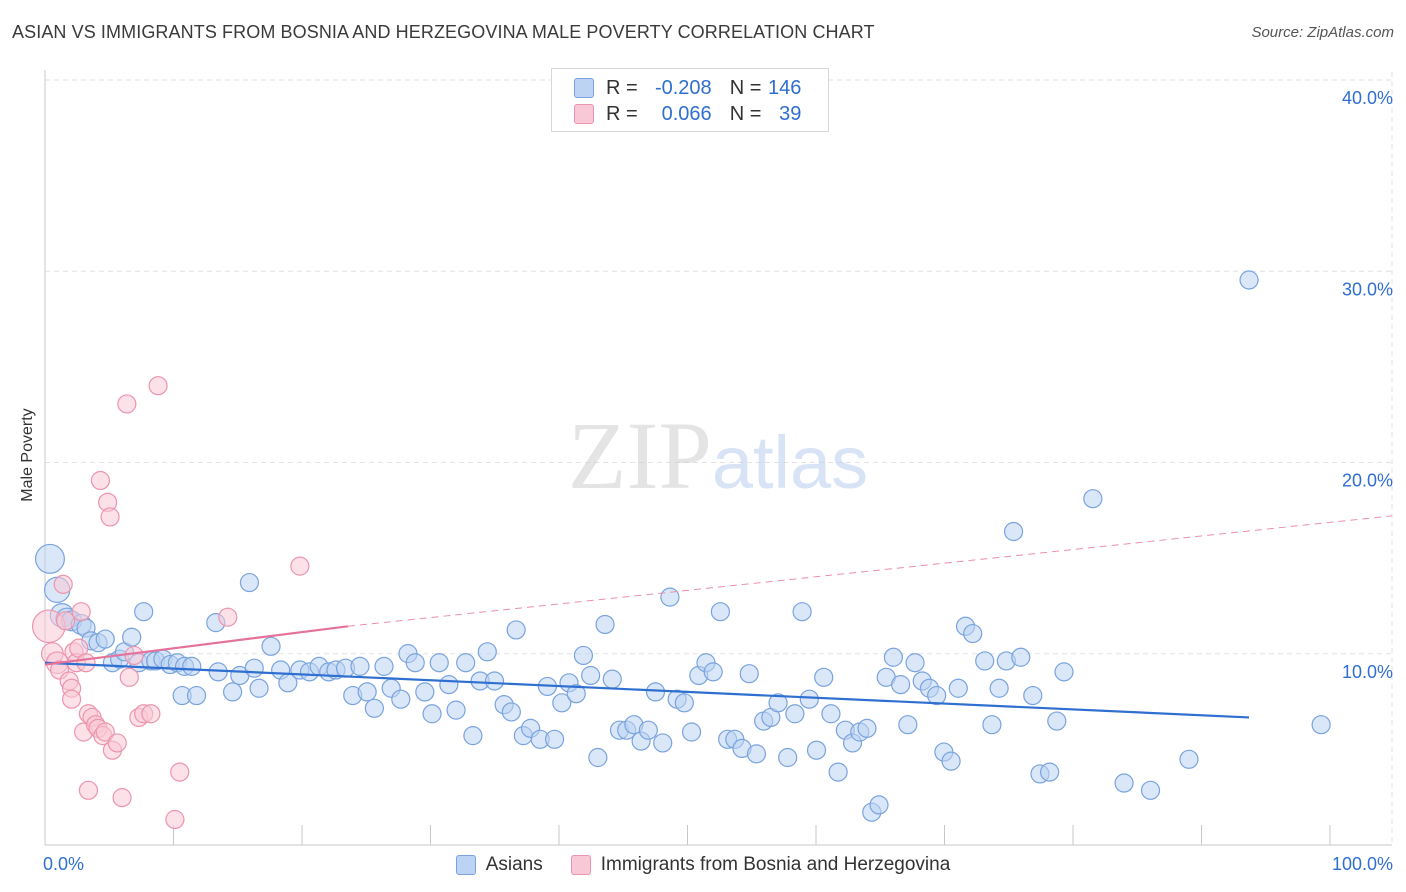  I want to click on legend-item-label: Asians, so click(514, 864).